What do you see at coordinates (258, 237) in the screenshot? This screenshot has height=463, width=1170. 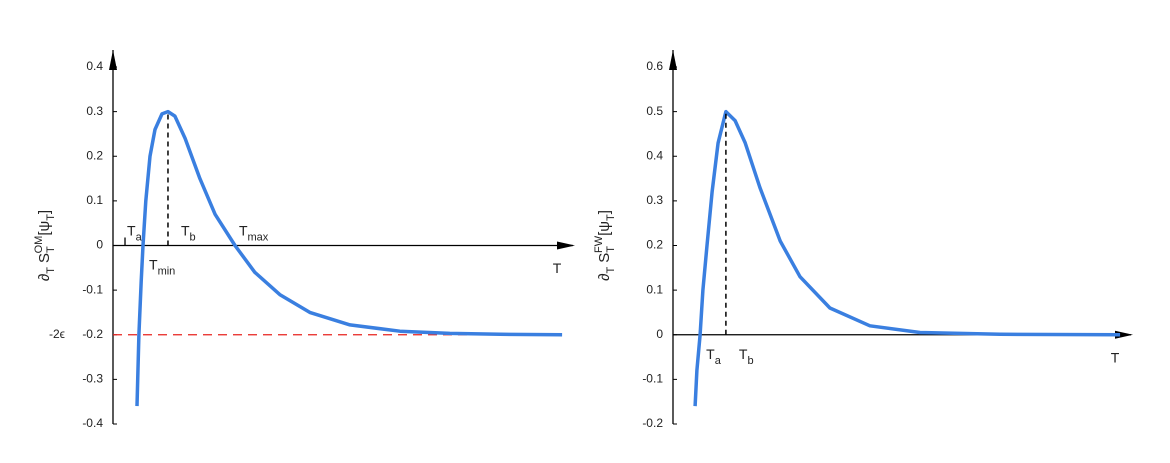 I see `marker-label-sub: max` at bounding box center [258, 237].